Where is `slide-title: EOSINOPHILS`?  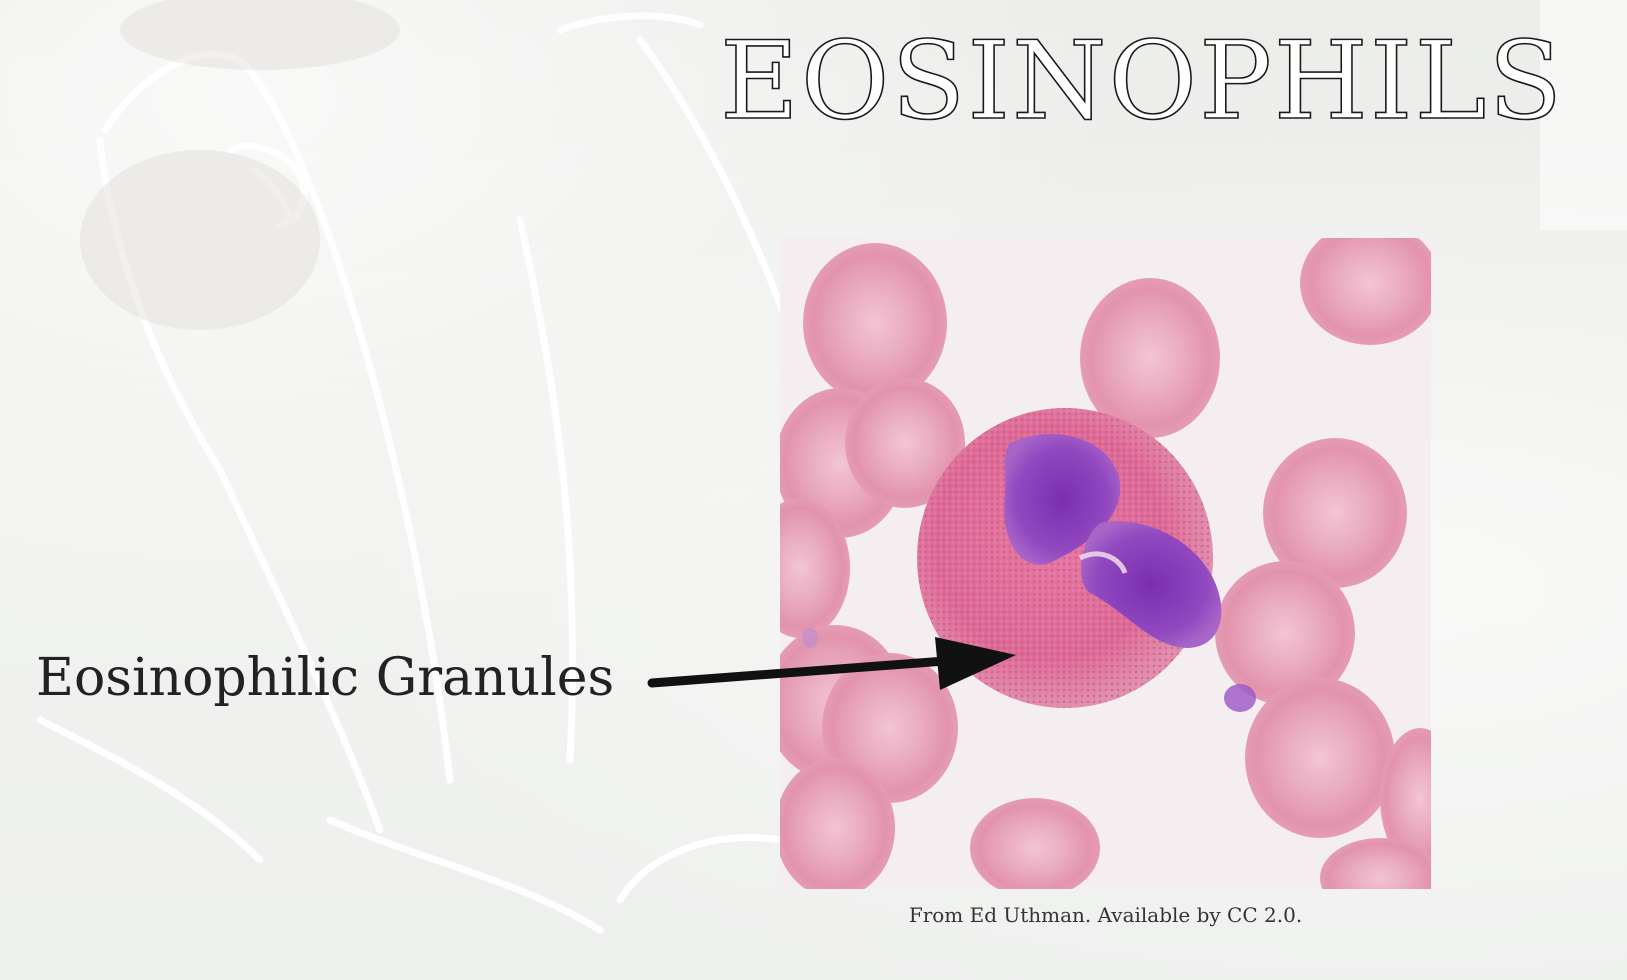 slide-title: EOSINOPHILS is located at coordinates (1142, 81).